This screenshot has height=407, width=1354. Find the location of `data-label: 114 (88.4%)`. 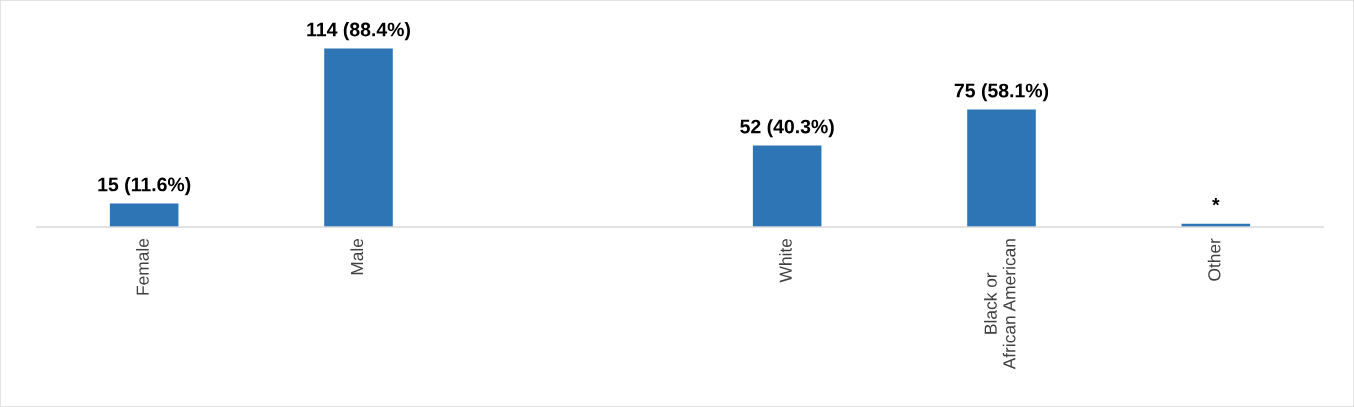

data-label: 114 (88.4%) is located at coordinates (358, 31).